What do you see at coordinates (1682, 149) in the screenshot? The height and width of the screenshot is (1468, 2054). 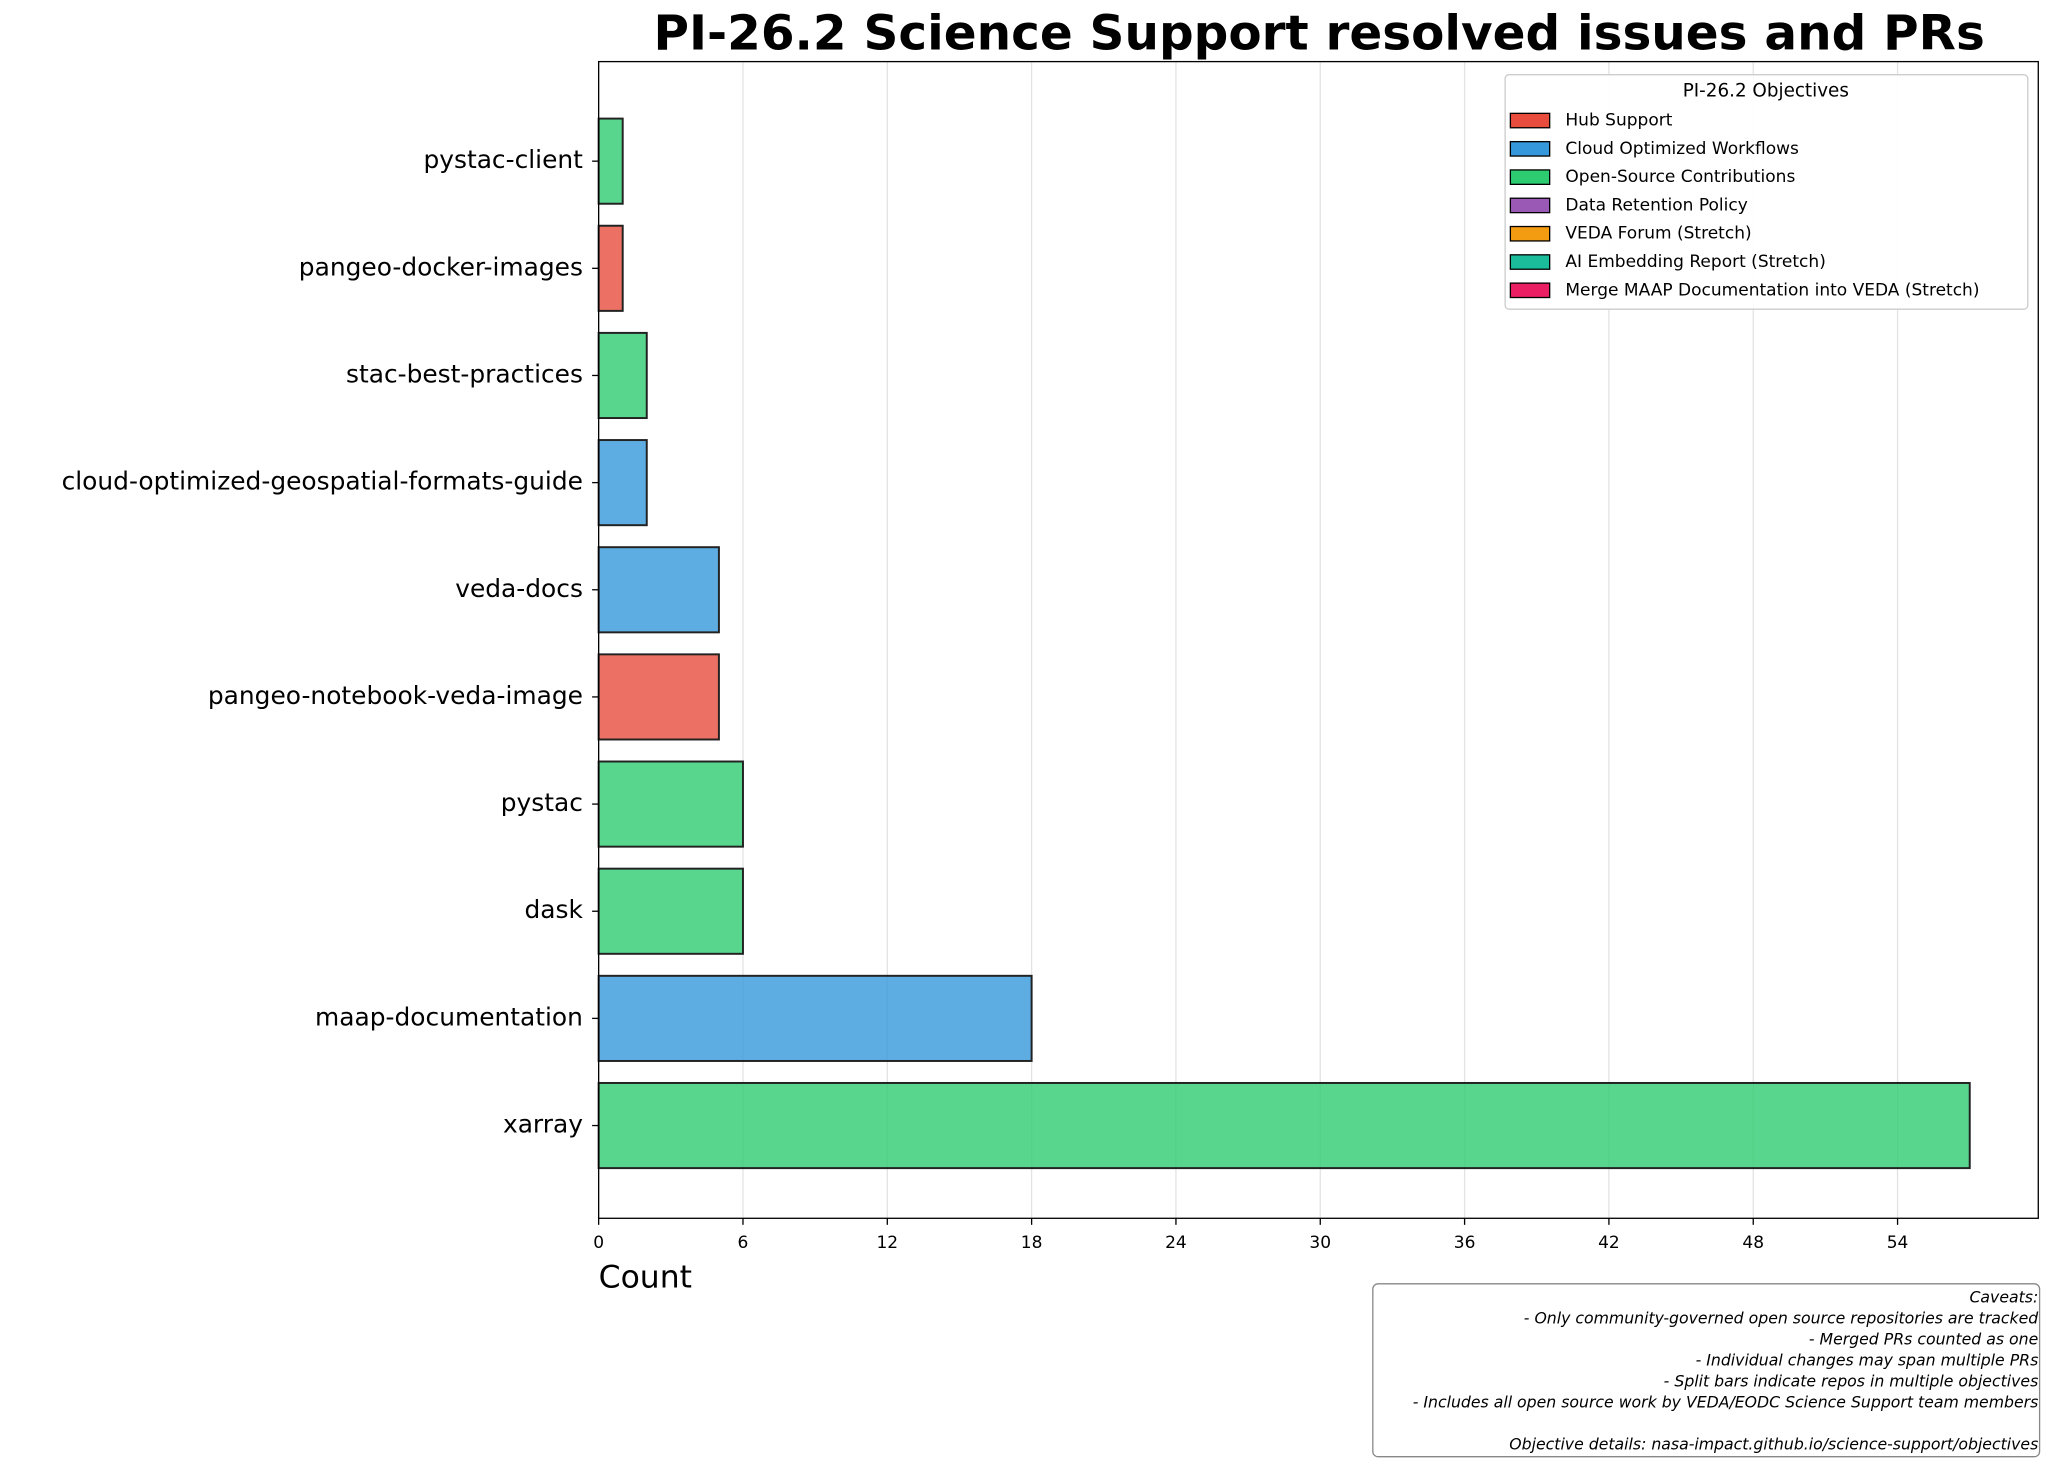 I see `legend-label: Cloud Optimized Workflows` at bounding box center [1682, 149].